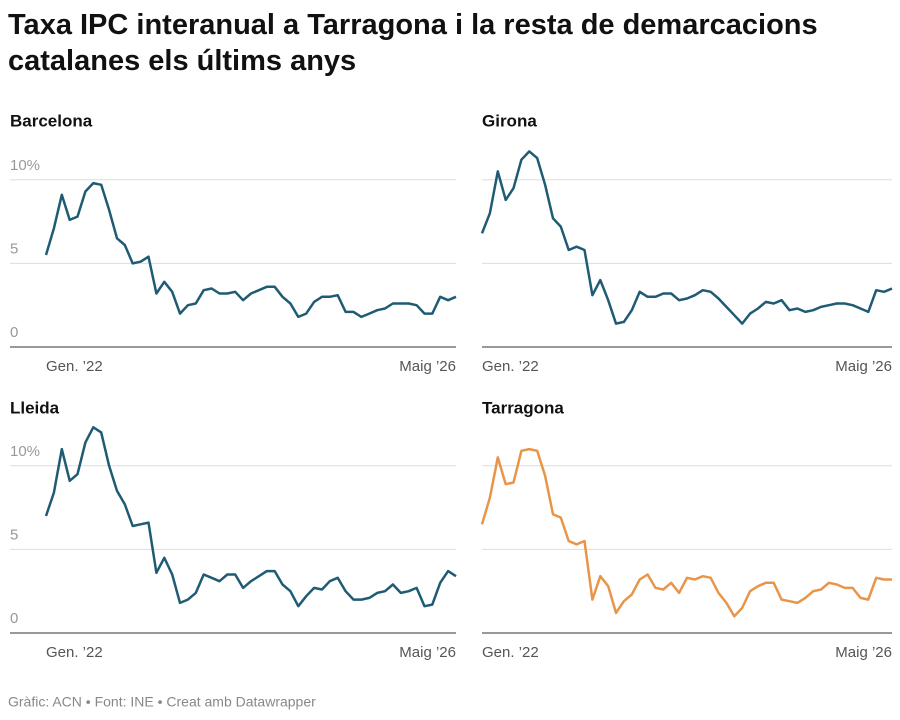  Describe the element at coordinates (509, 120) in the screenshot. I see `panel-title: Girona` at that location.